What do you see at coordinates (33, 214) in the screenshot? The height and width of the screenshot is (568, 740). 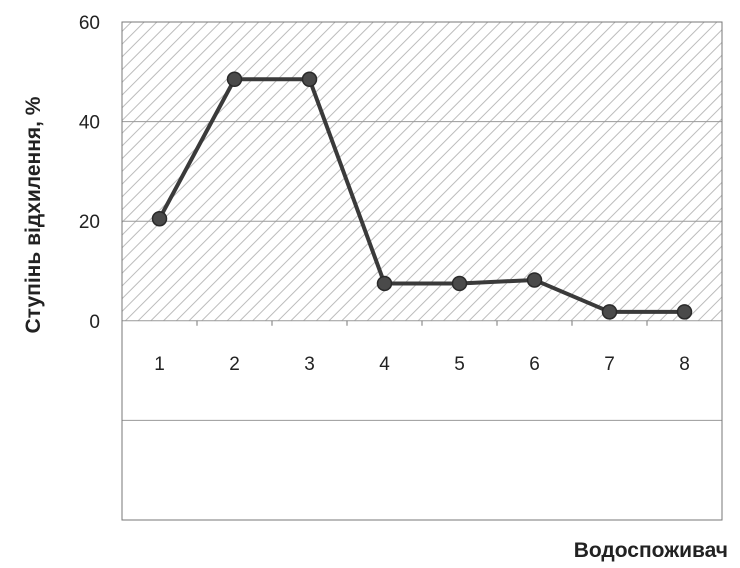 I see `y-axis-title: Ступінь відхилення, %` at bounding box center [33, 214].